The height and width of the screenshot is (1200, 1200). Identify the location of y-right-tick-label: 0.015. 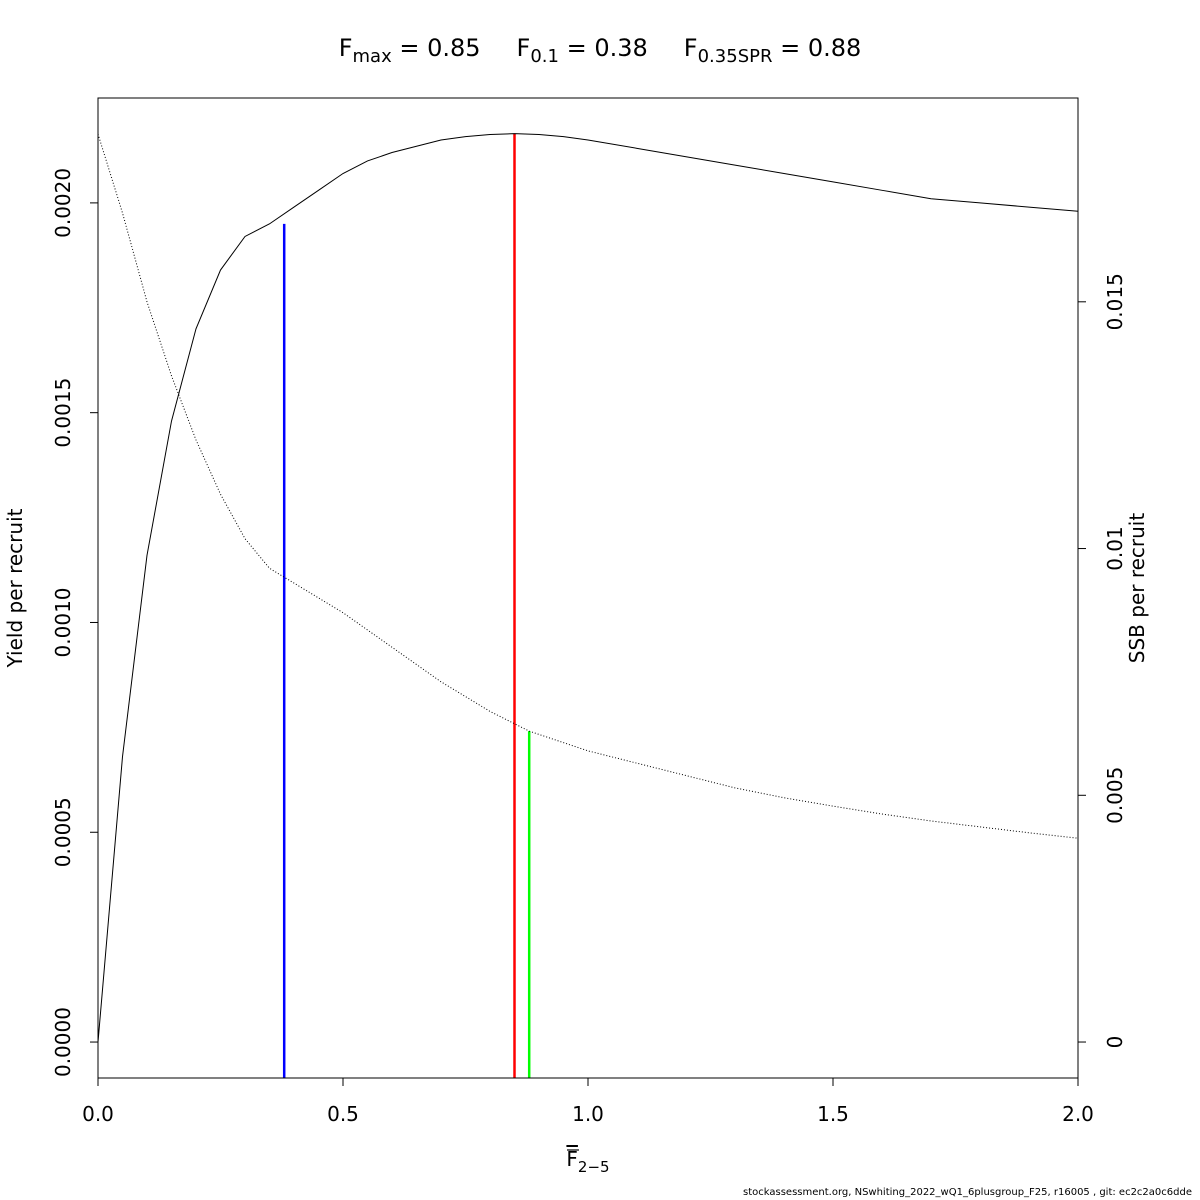
(1115, 301).